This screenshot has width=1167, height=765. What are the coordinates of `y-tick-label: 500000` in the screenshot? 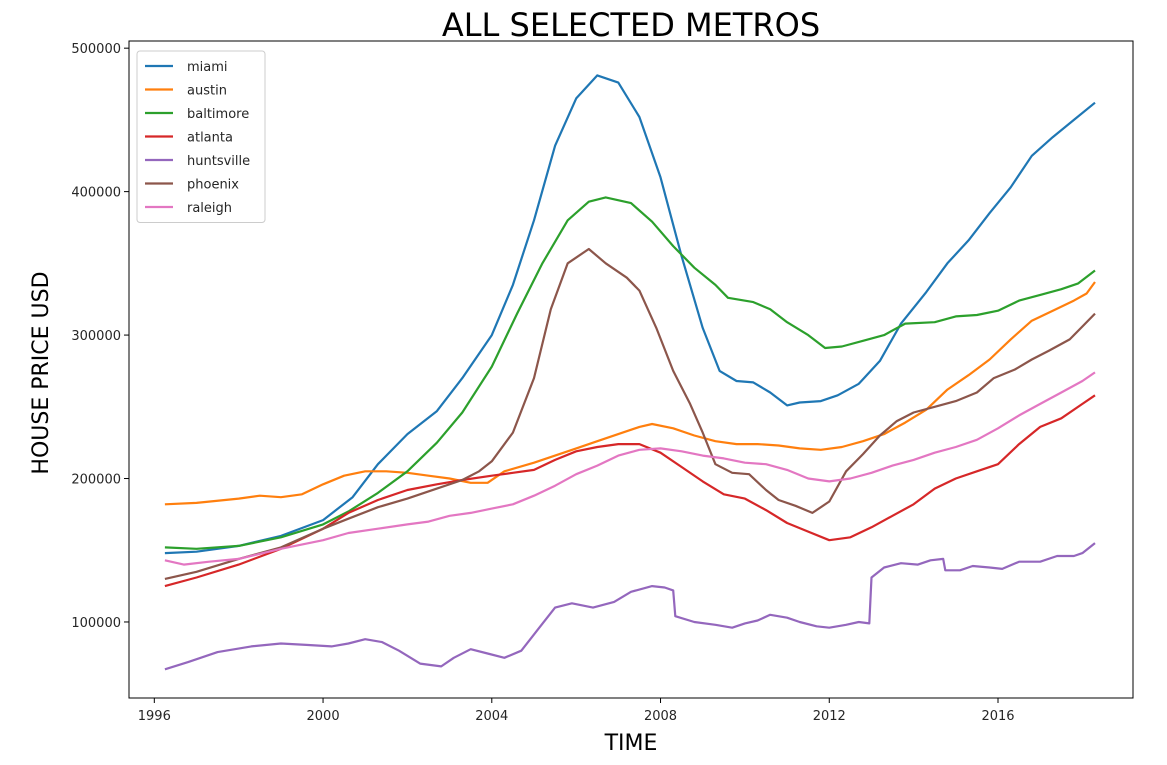 It's located at (96, 49).